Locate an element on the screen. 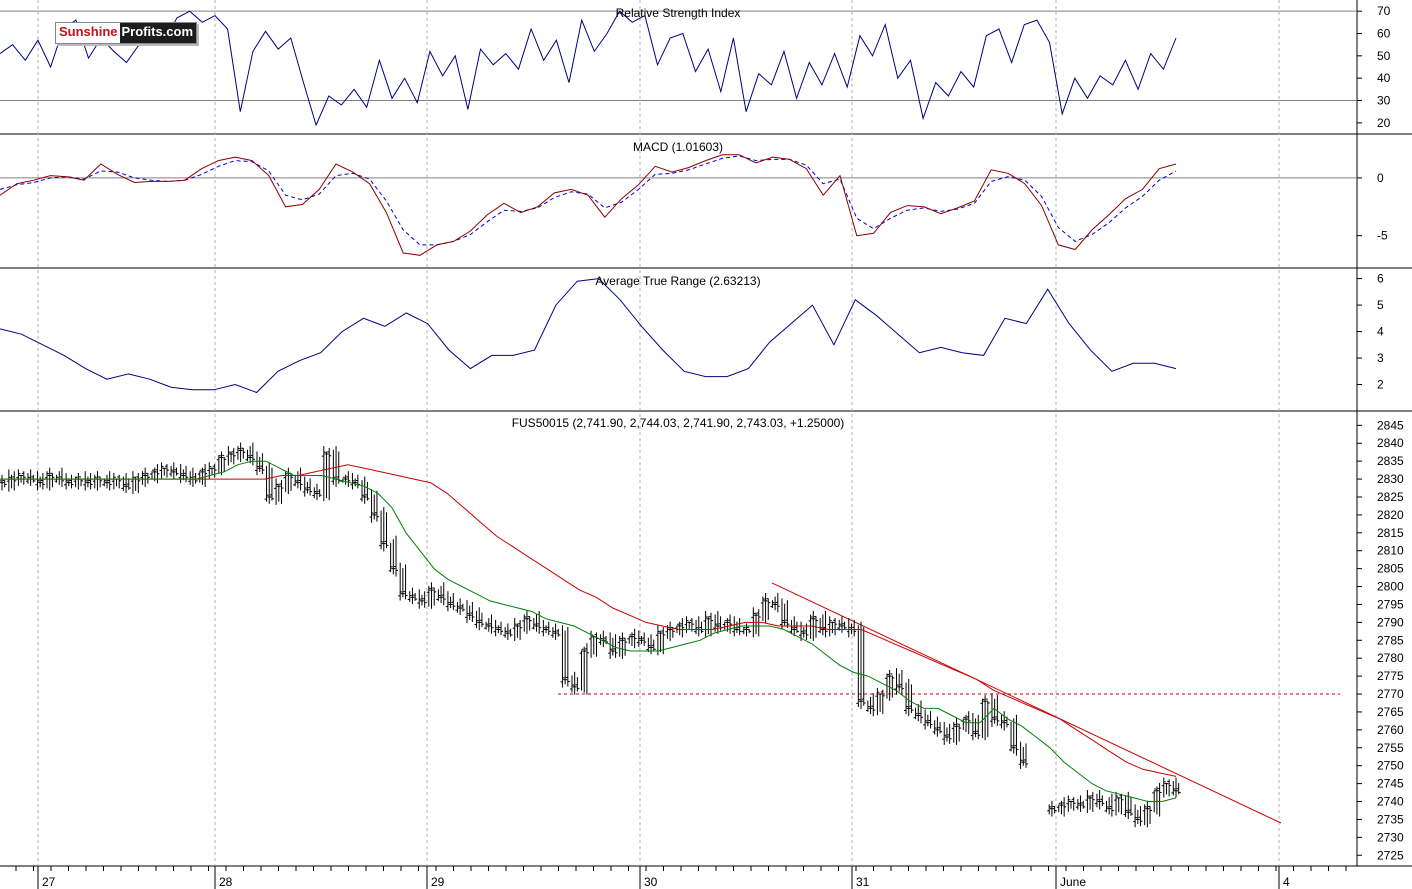  y-tick-label: 2765 is located at coordinates (1390, 712).